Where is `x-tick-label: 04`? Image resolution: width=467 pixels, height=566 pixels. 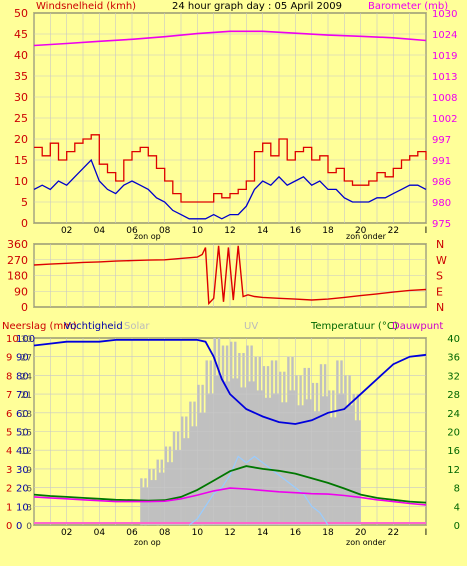
x-tick-label: 04 is located at coordinates (100, 533).